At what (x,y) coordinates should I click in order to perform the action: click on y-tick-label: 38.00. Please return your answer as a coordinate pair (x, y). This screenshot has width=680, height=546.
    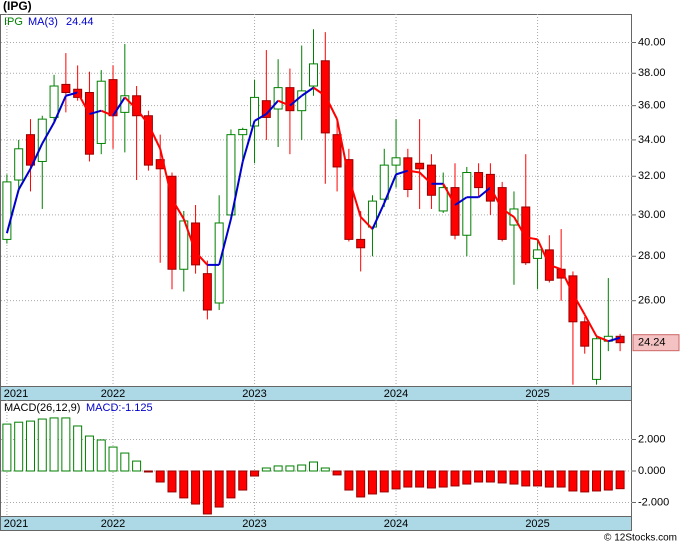
    Looking at the image, I should click on (652, 73).